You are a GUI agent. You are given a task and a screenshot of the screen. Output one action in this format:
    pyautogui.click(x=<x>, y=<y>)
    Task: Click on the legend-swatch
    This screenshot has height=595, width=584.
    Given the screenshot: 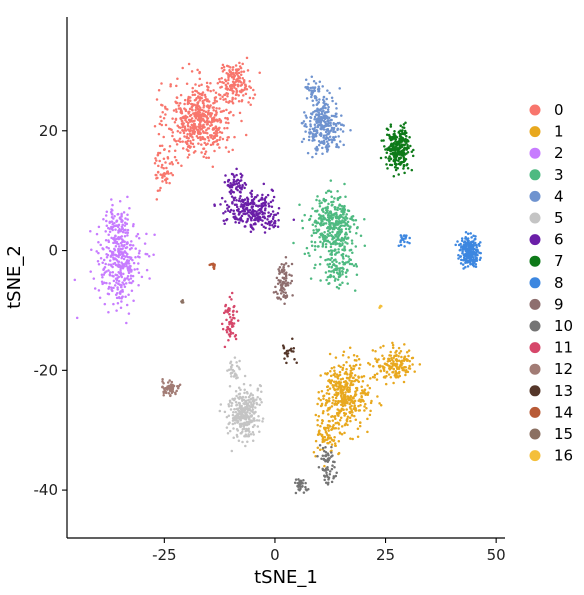 What is the action you would take?
    pyautogui.click(x=535, y=283)
    